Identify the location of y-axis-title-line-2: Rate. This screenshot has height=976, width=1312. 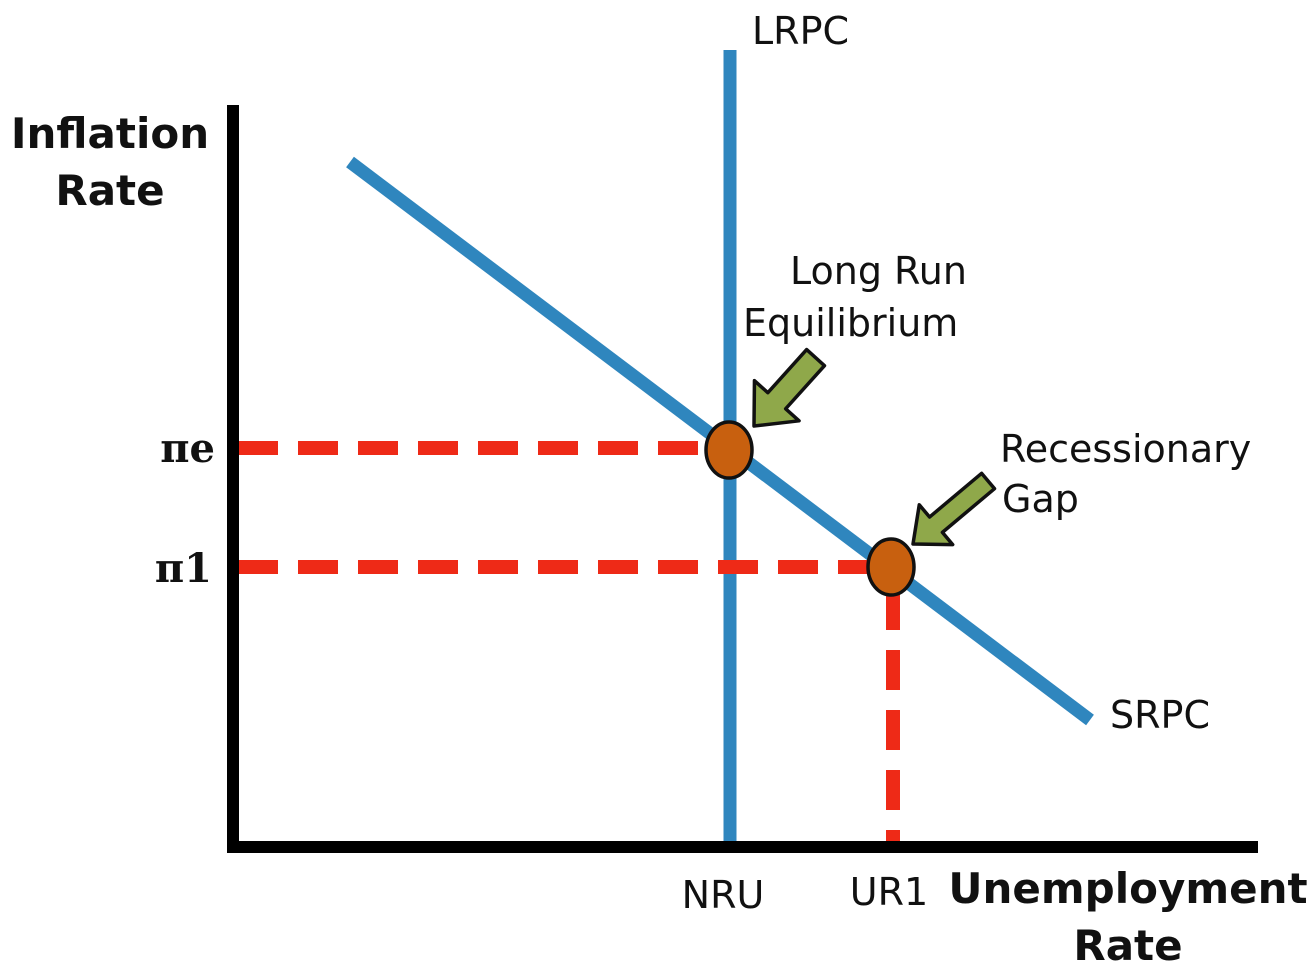
(109, 190).